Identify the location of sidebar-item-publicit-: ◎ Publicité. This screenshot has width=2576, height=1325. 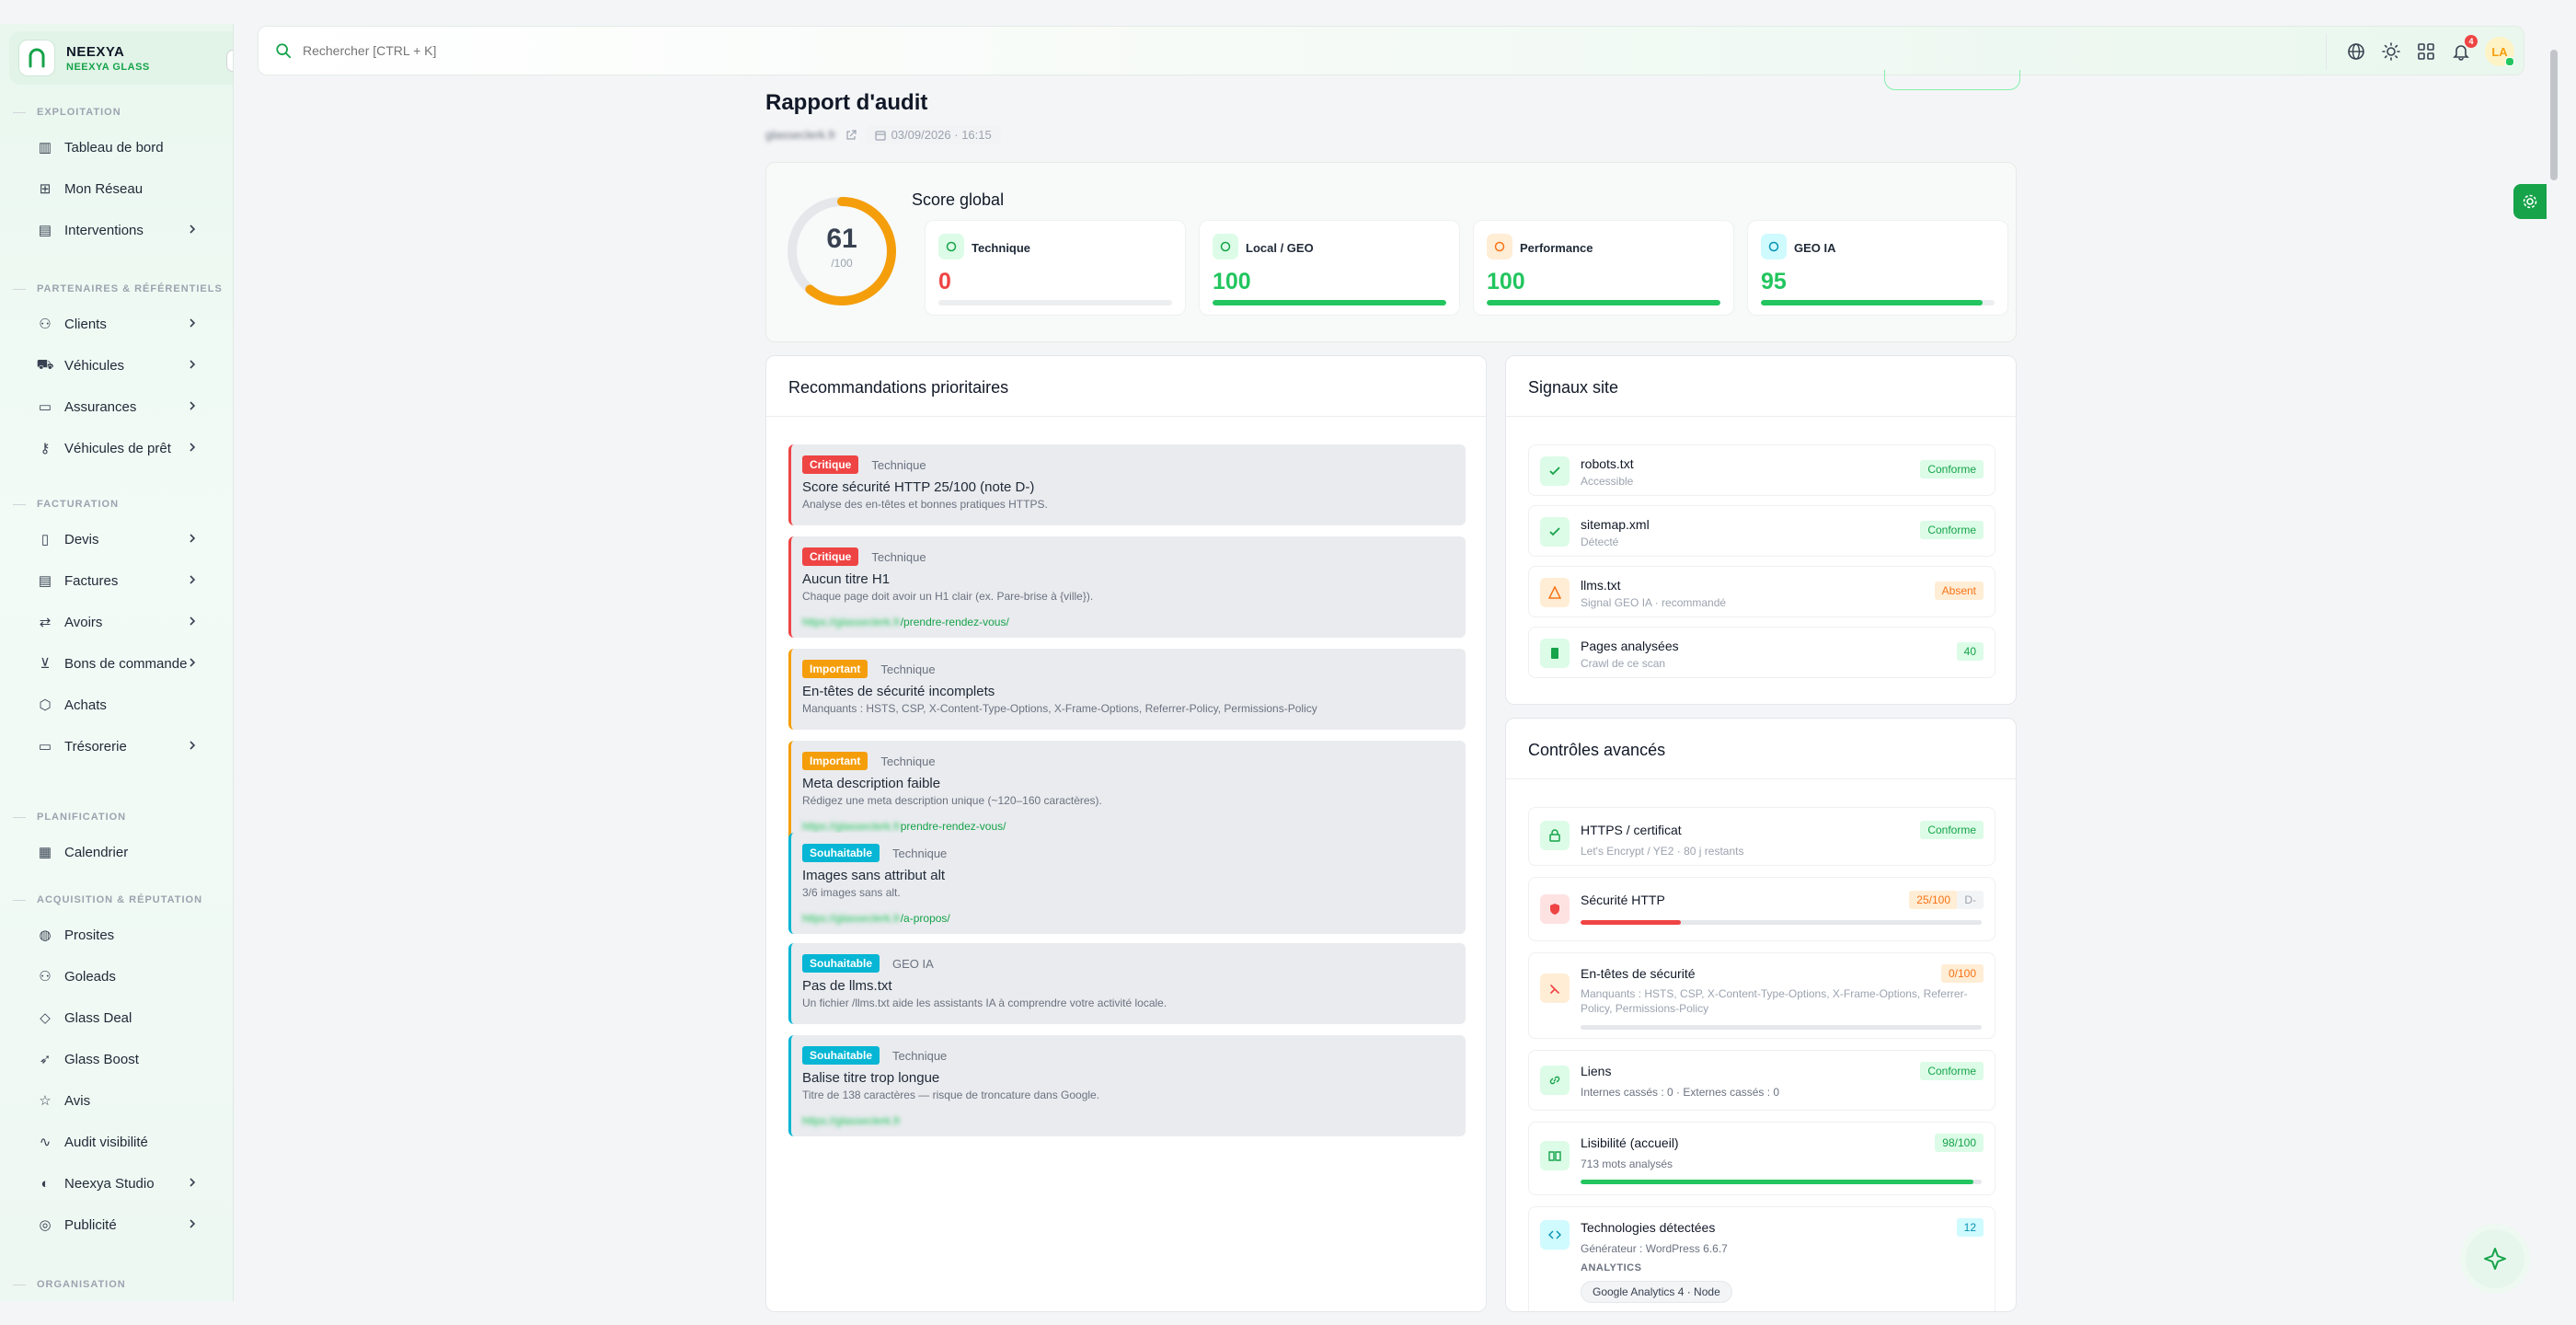
(127, 1225).